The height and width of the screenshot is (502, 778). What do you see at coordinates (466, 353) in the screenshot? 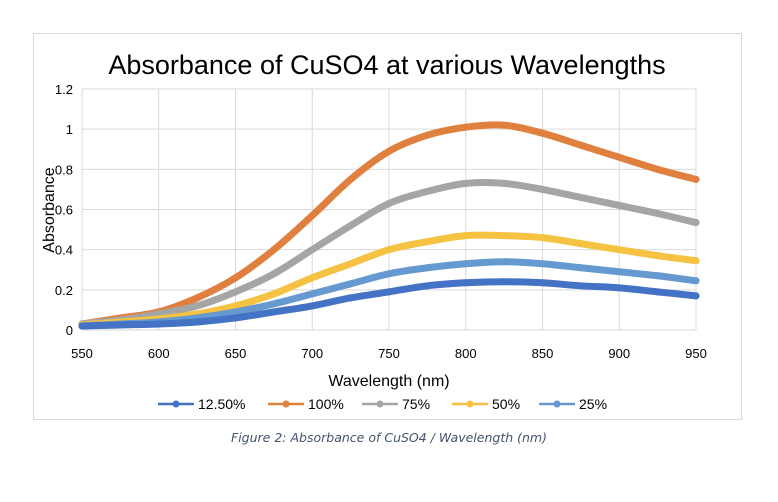
I see `x-tick-label: 800` at bounding box center [466, 353].